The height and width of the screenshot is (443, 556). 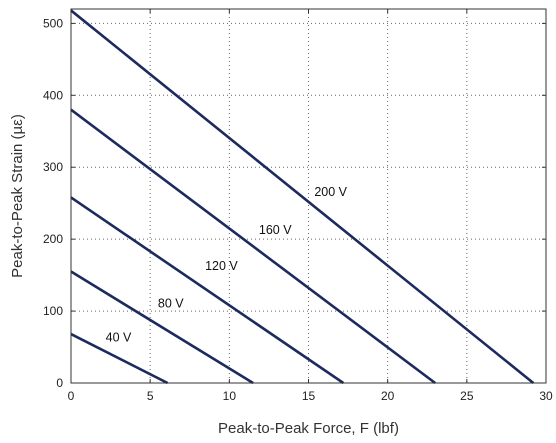 What do you see at coordinates (467, 396) in the screenshot?
I see `x-tick-label: 25` at bounding box center [467, 396].